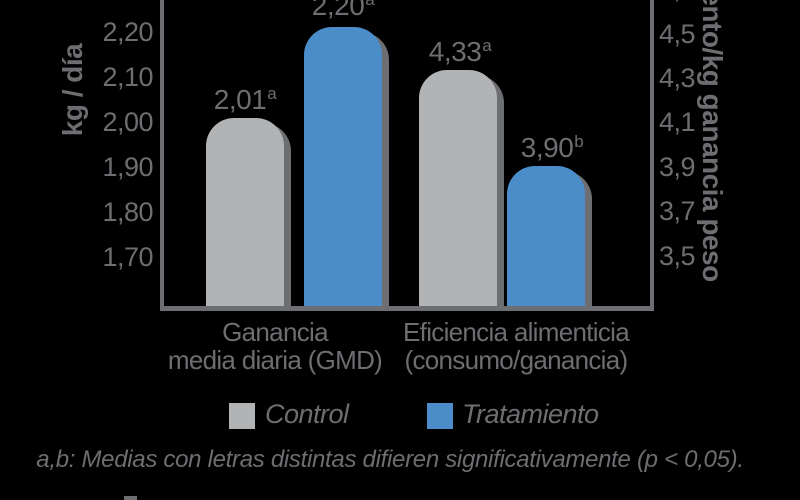  I want to click on right-axis-title: ento/kg ganancia peso, so click(712, 141).